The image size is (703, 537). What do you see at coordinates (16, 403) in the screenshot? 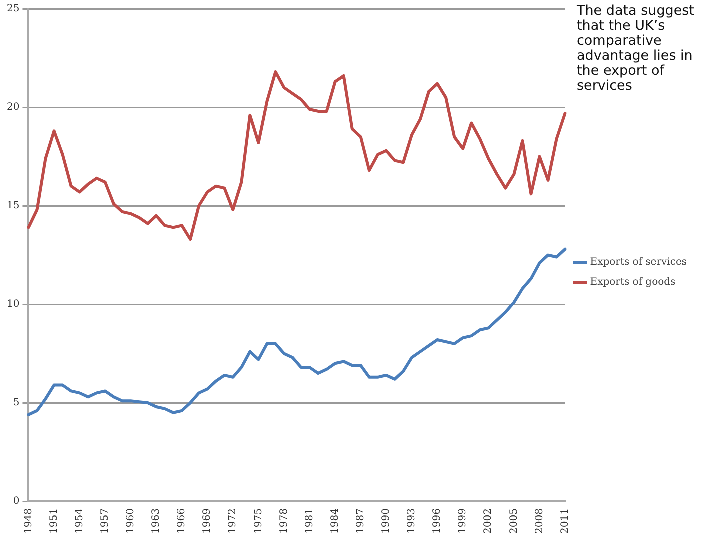
I see `y-tick-label: 5` at bounding box center [16, 403].